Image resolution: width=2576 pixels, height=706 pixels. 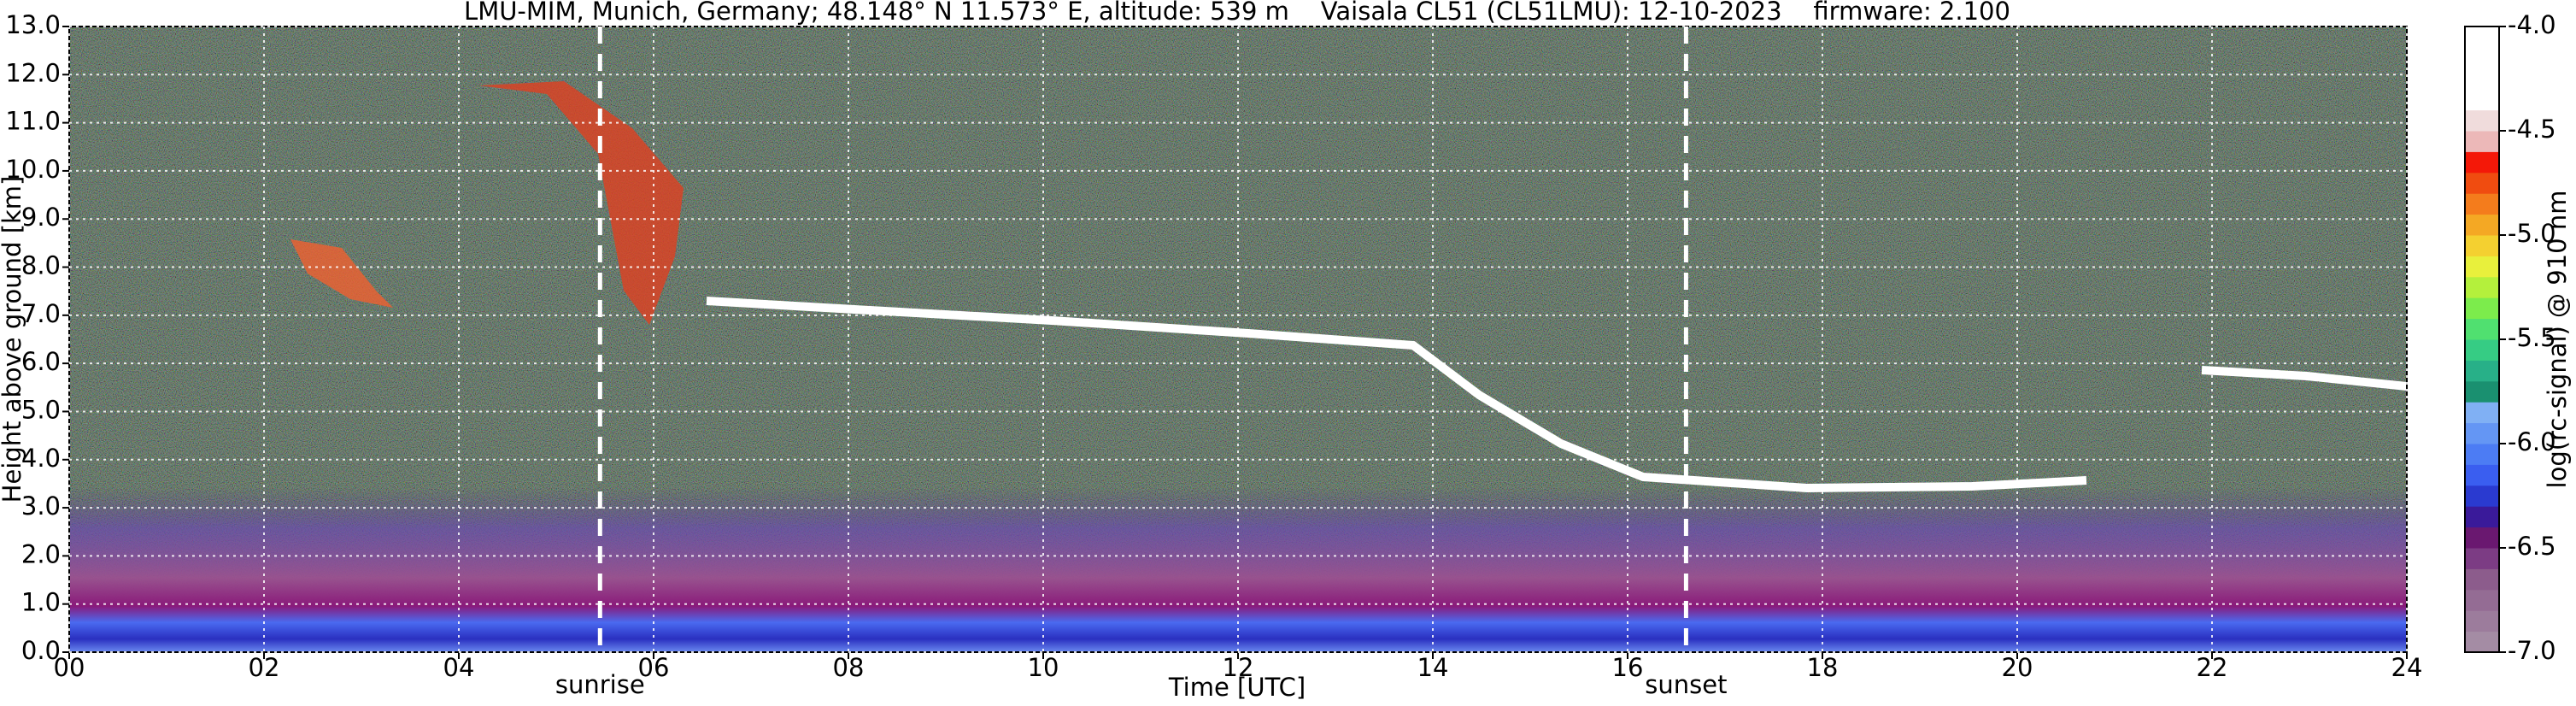 I want to click on x-tick-label: 02, so click(x=264, y=667).